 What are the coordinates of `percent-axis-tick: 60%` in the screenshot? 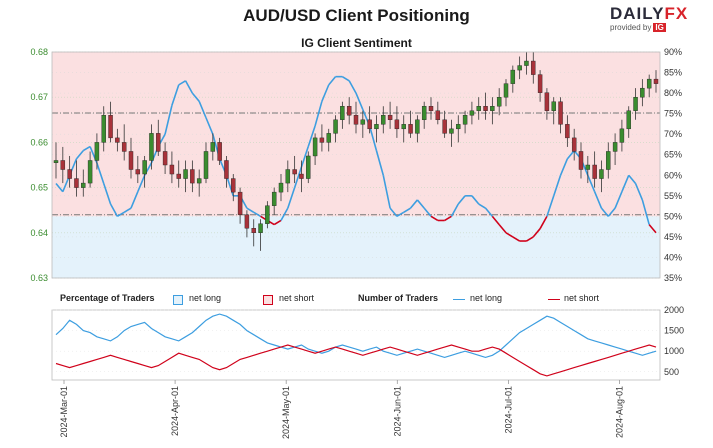 It's located at (673, 175).